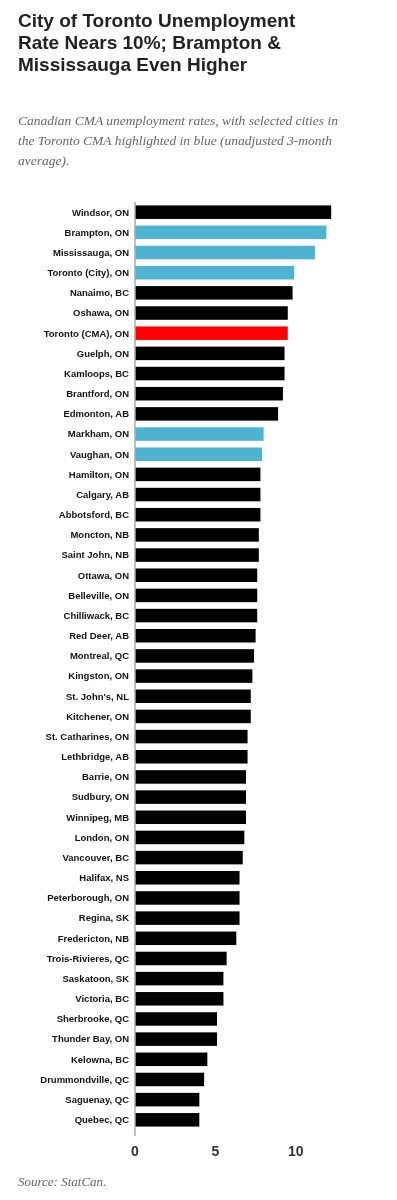 Image resolution: width=397 pixels, height=1200 pixels. Describe the element at coordinates (102, 837) in the screenshot. I see `y-tick-label: London, ON` at that location.